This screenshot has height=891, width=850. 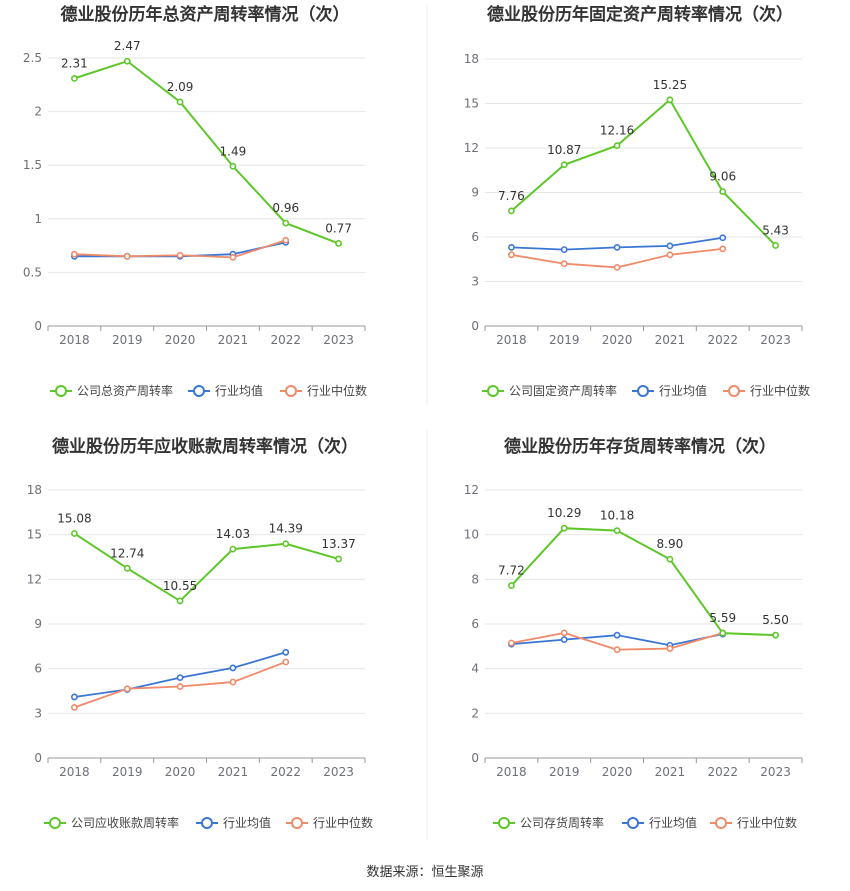 I want to click on data-label: 5.59, so click(x=722, y=618).